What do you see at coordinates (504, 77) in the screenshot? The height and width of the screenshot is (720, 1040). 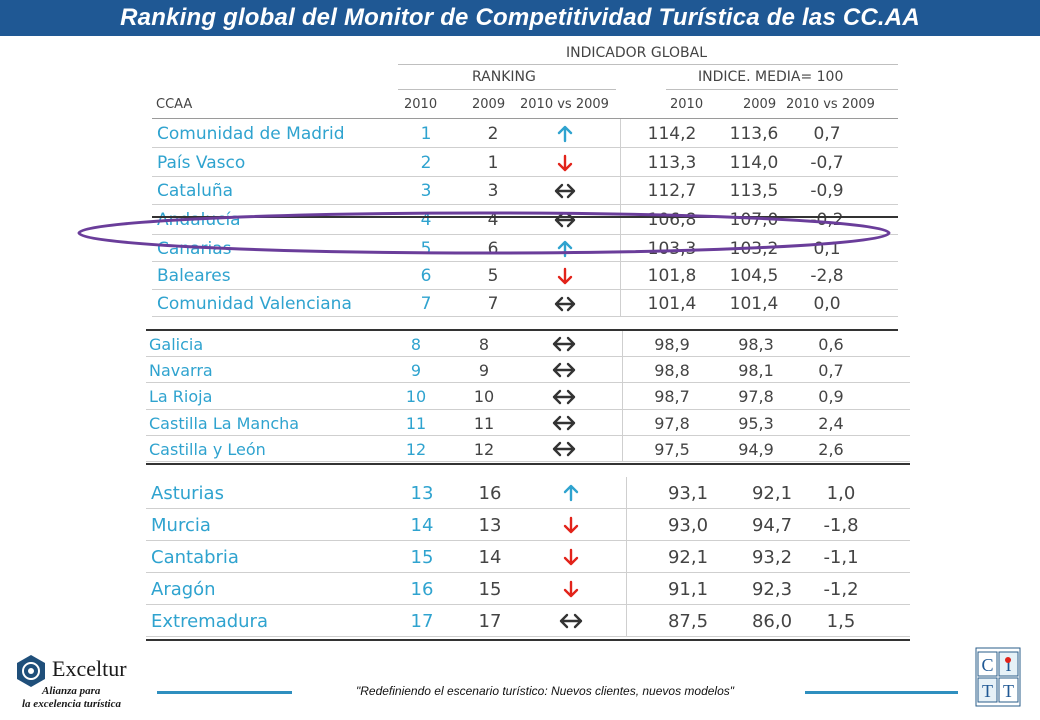 I see `header-ranking-title: RANKING` at bounding box center [504, 77].